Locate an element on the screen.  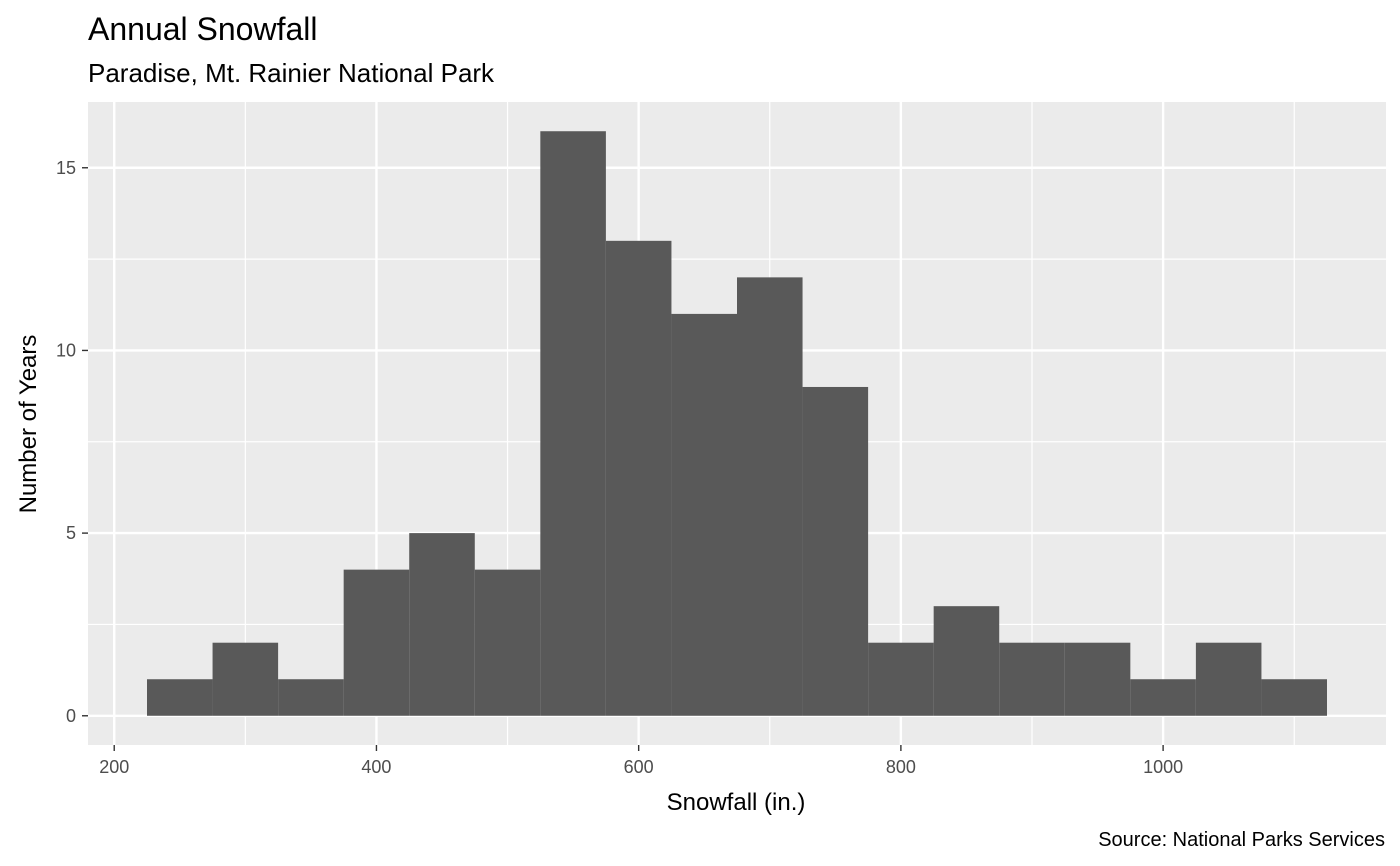
chart-subtitle: Paradise, Mt. Rainier National Park is located at coordinates (291, 73).